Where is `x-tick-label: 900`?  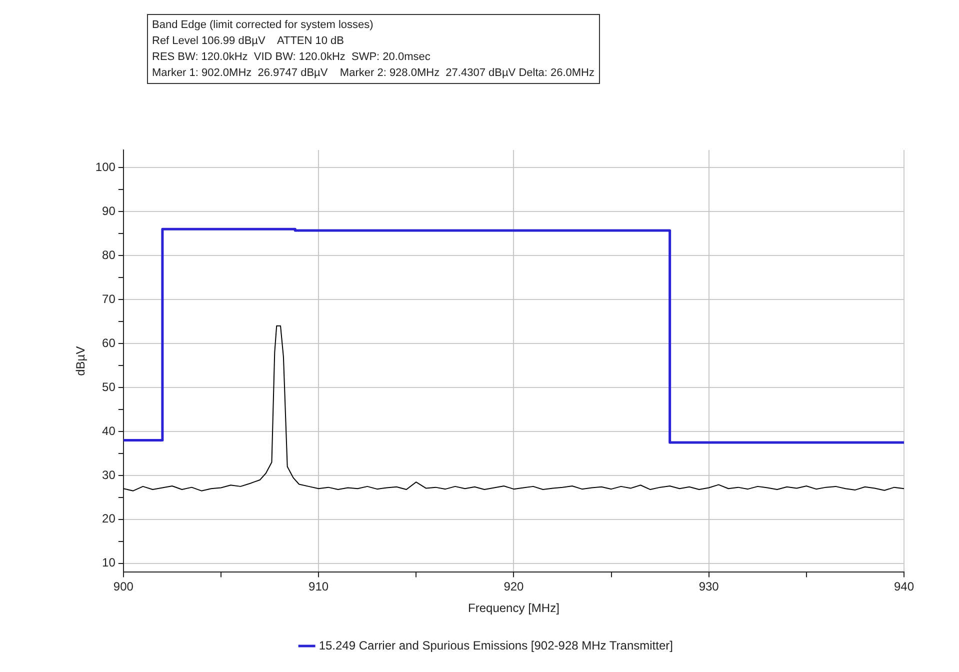
x-tick-label: 900 is located at coordinates (123, 587).